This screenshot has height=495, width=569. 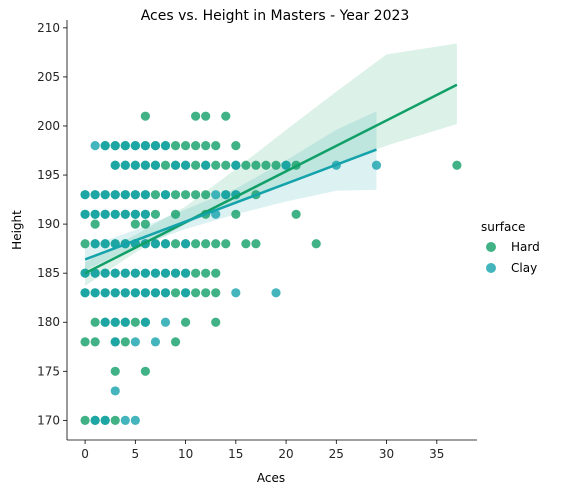 I want to click on y-tick-label: 195, so click(x=48, y=175).